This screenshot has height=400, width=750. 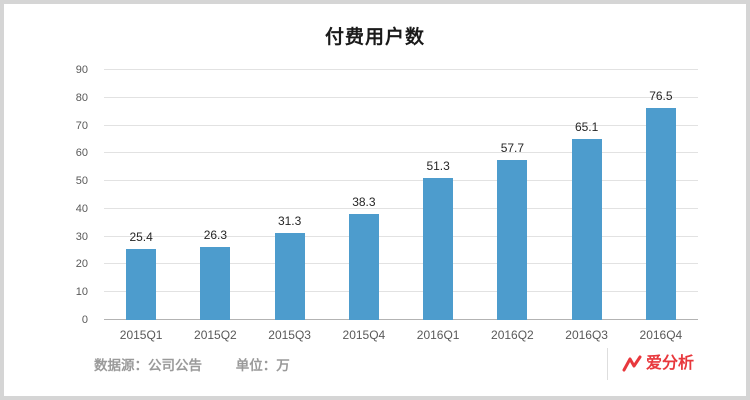 I want to click on footer-source-note: 数据源：公司公告 单位：万, so click(x=192, y=364).